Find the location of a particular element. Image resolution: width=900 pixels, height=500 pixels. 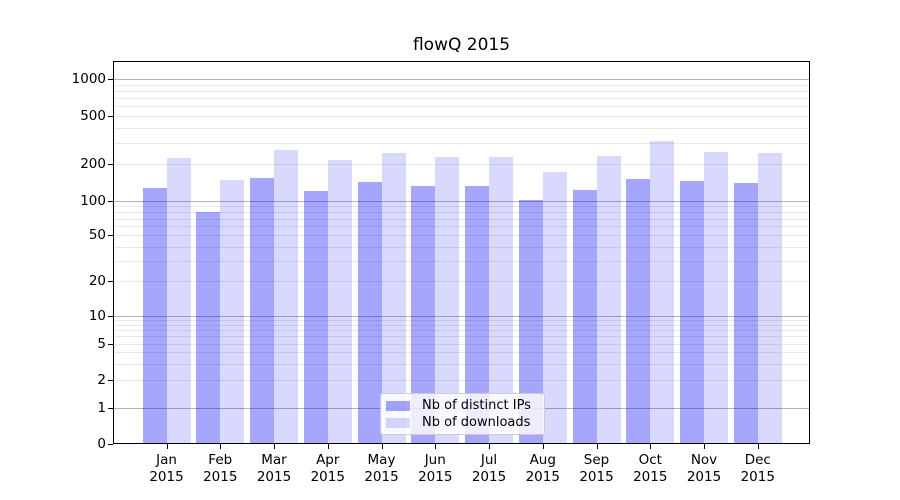

legend-entry-downloads: Nb of downloads is located at coordinates (465, 422).